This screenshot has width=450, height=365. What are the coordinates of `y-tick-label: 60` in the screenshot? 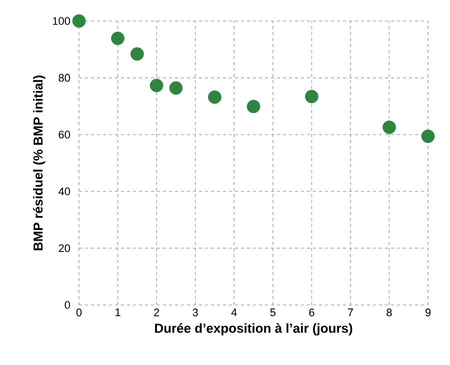 It's located at (64, 134).